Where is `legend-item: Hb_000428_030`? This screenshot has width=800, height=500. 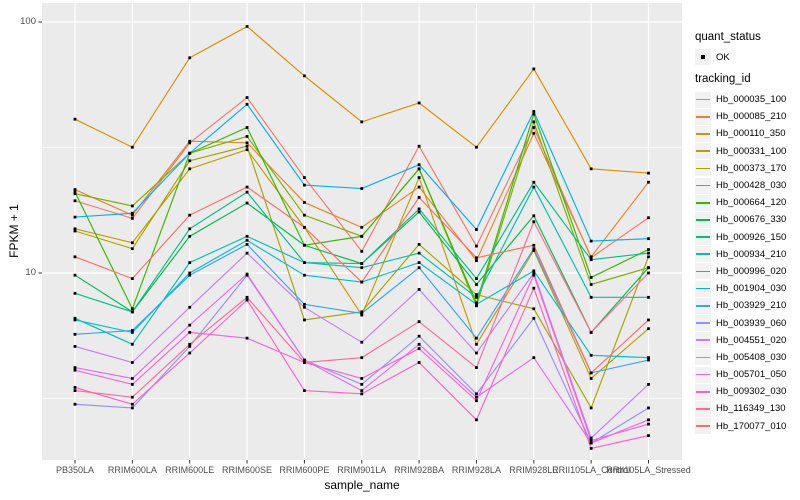
legend-item: Hb_000428_030 is located at coordinates (740, 185).